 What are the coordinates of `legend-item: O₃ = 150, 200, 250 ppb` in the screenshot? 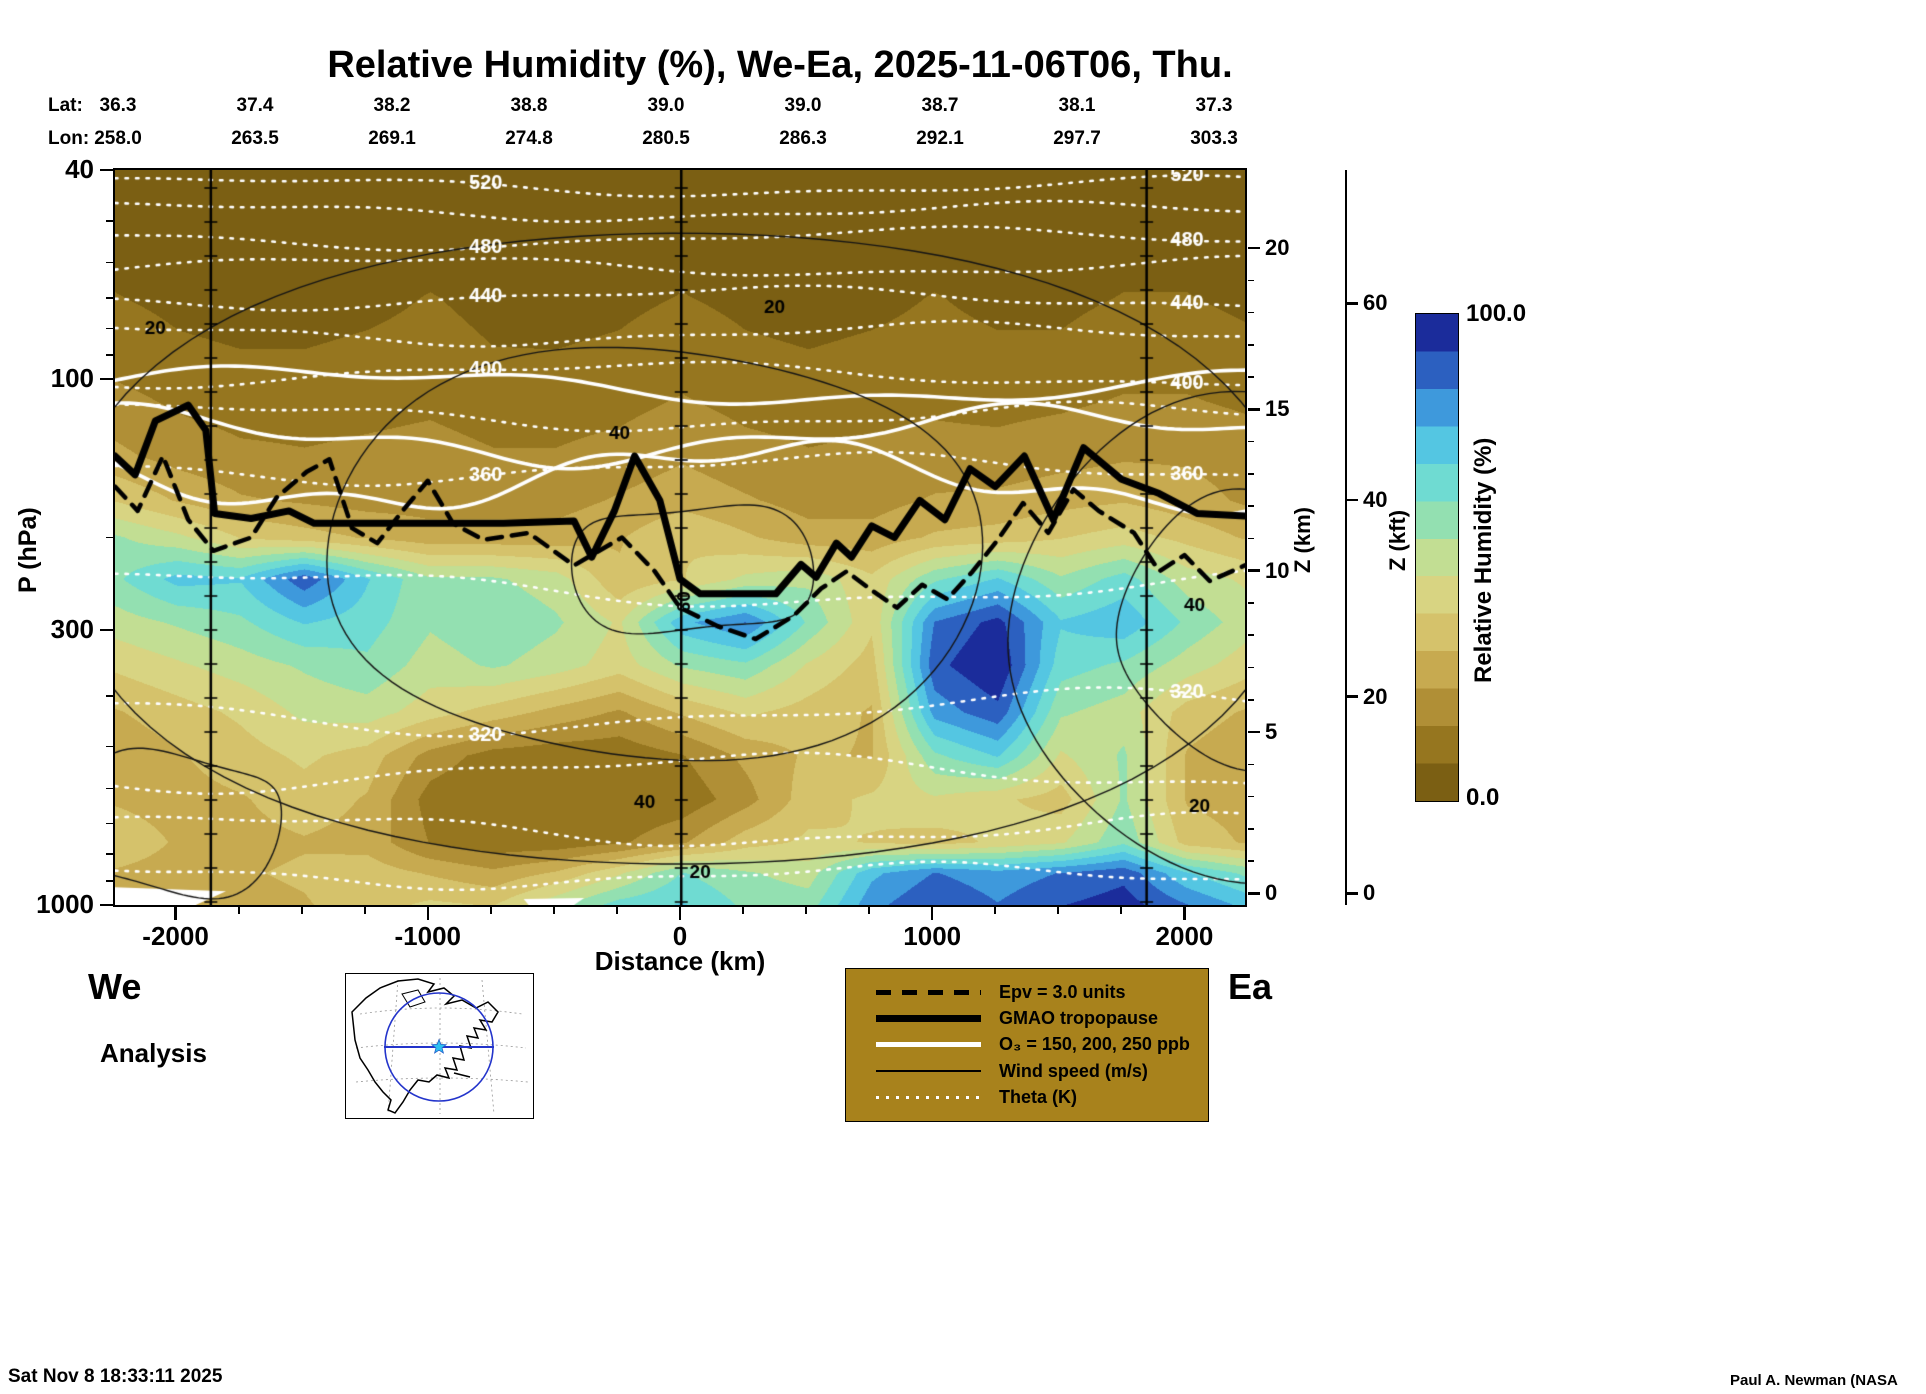 It's located at (1042, 1044).